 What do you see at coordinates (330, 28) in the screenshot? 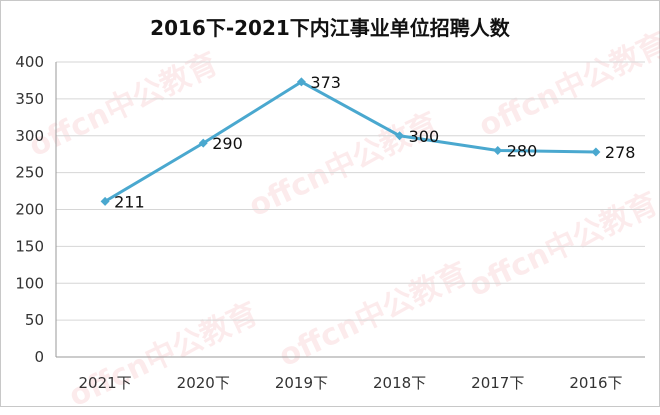
I see `chart-title: 2016下-2021下内江事业单位招聘人数` at bounding box center [330, 28].